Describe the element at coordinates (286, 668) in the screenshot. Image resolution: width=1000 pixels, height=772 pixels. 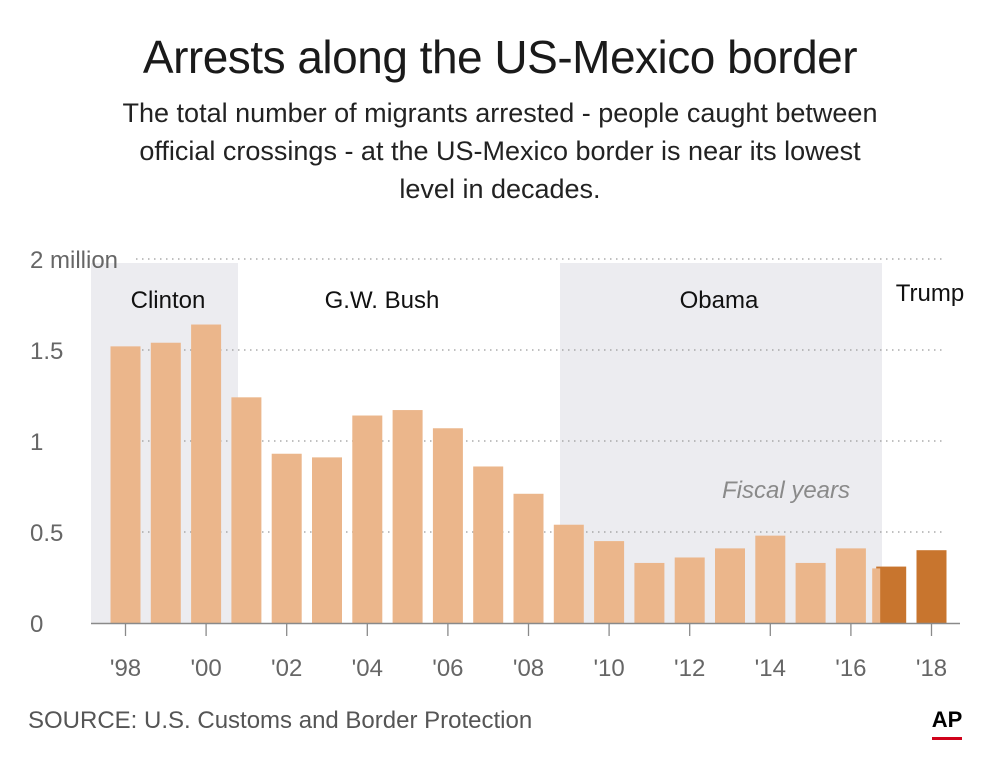
I see `x-tick-label: '02` at that location.